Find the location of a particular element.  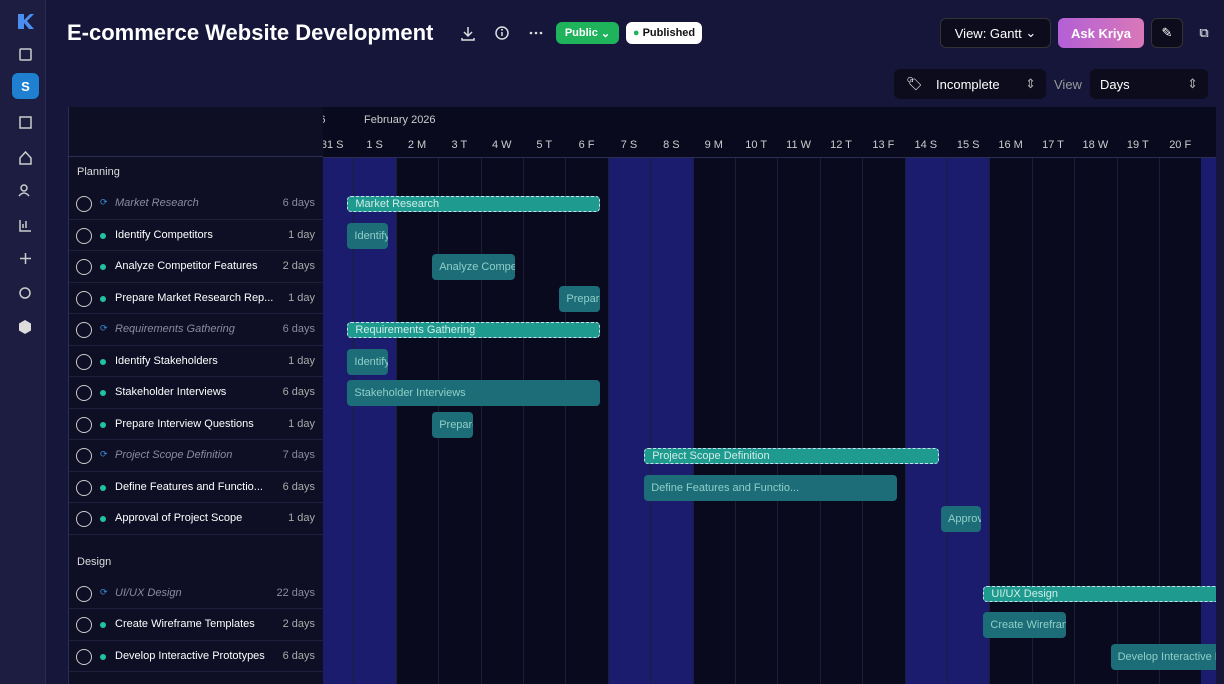

task-name: Develop Interactive Prototypes is located at coordinates (190, 655).